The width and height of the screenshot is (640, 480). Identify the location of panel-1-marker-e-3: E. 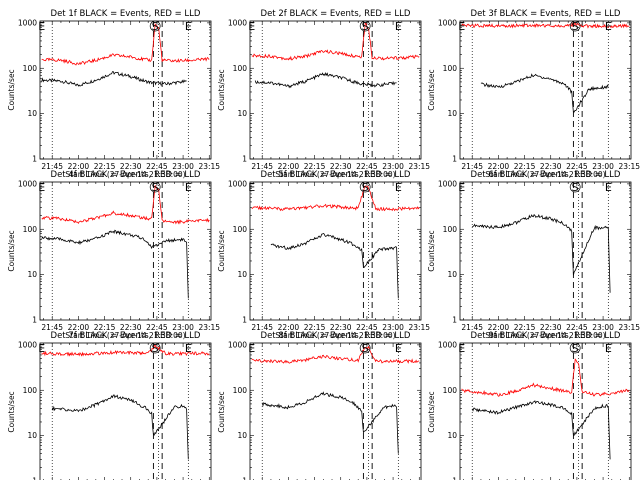
(188, 26).